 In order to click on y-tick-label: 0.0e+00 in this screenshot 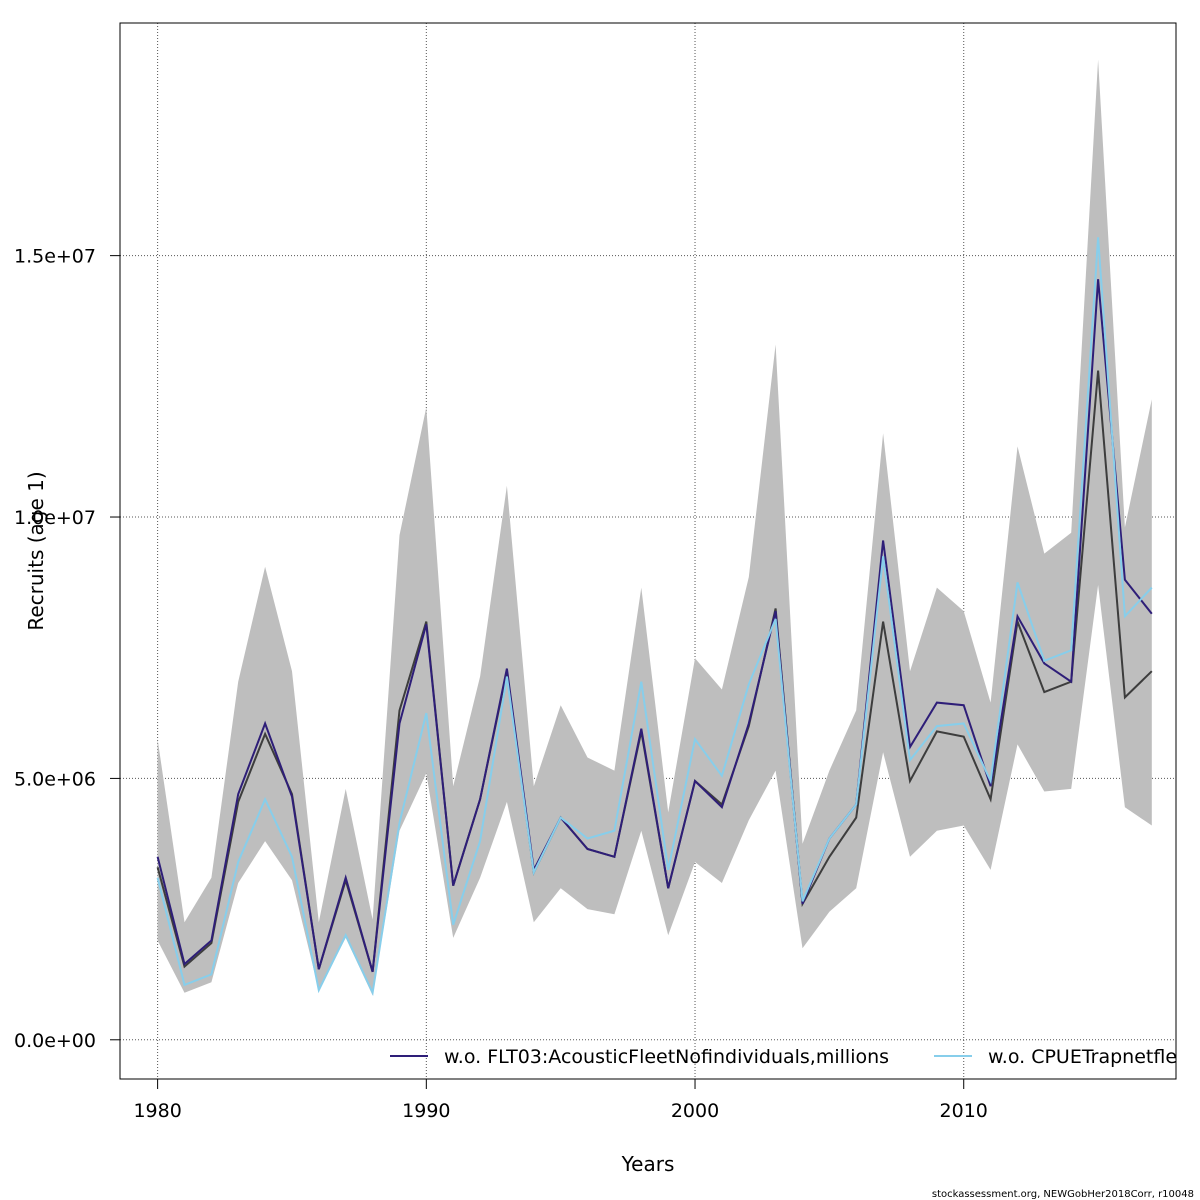, I will do `click(55, 1041)`.